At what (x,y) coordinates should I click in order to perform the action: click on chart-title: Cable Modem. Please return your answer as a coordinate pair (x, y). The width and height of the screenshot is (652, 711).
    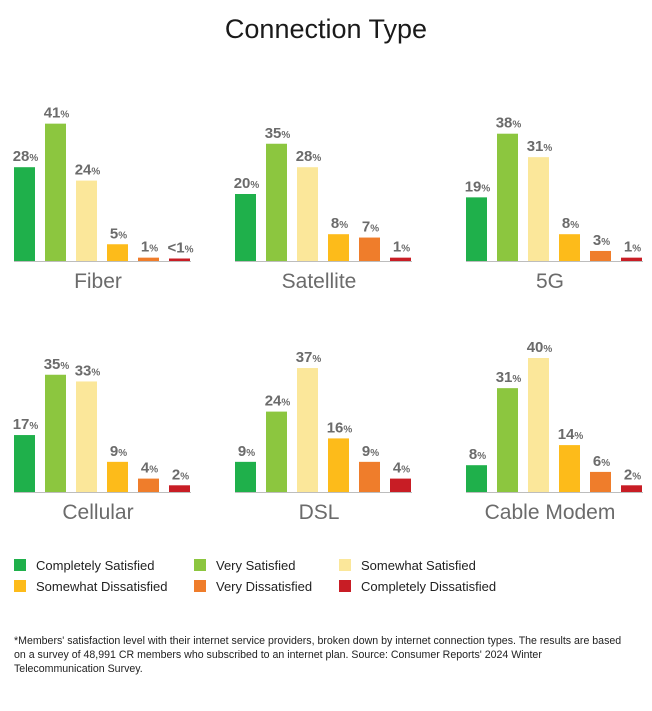
    Looking at the image, I should click on (550, 512).